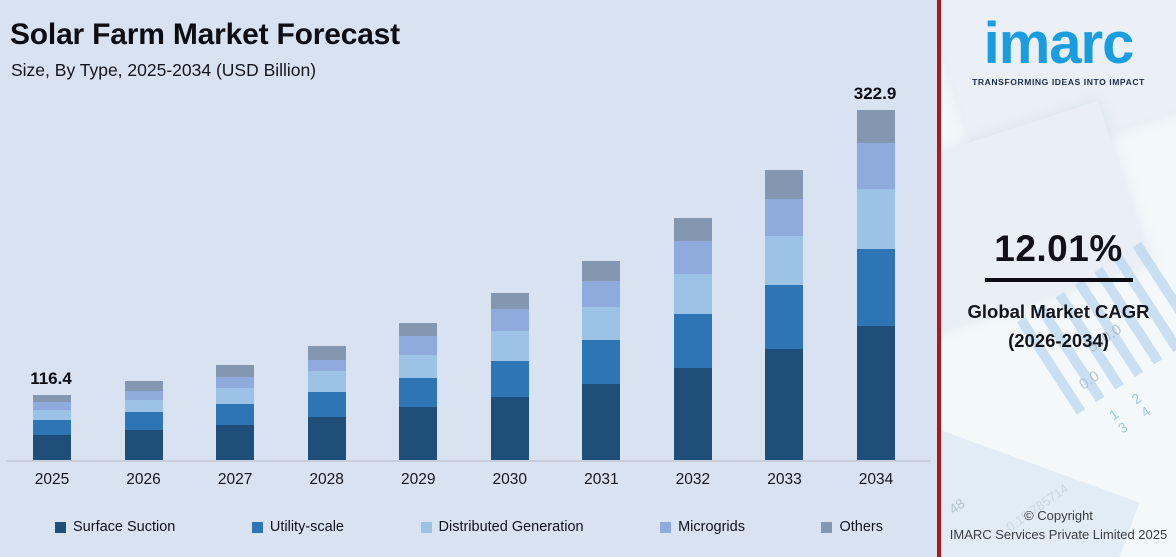 Image resolution: width=1176 pixels, height=557 pixels. Describe the element at coordinates (1058, 516) in the screenshot. I see `copyright-line1: © Copyright` at that location.